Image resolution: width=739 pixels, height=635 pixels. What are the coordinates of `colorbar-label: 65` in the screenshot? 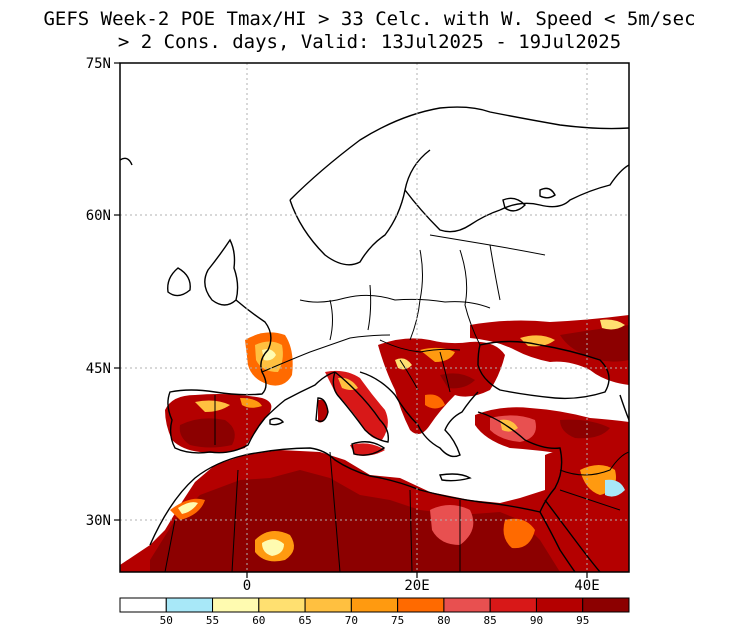 It's located at (304, 620).